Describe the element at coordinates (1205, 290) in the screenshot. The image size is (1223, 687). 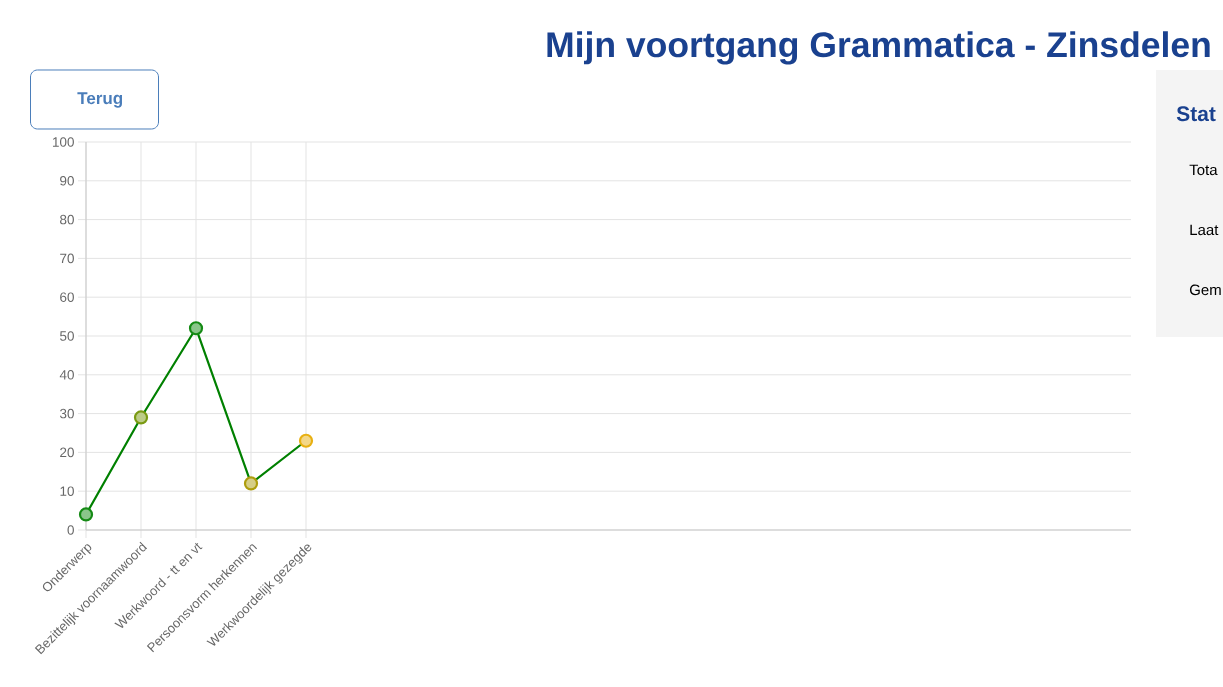
I see `text: Gem` at that location.